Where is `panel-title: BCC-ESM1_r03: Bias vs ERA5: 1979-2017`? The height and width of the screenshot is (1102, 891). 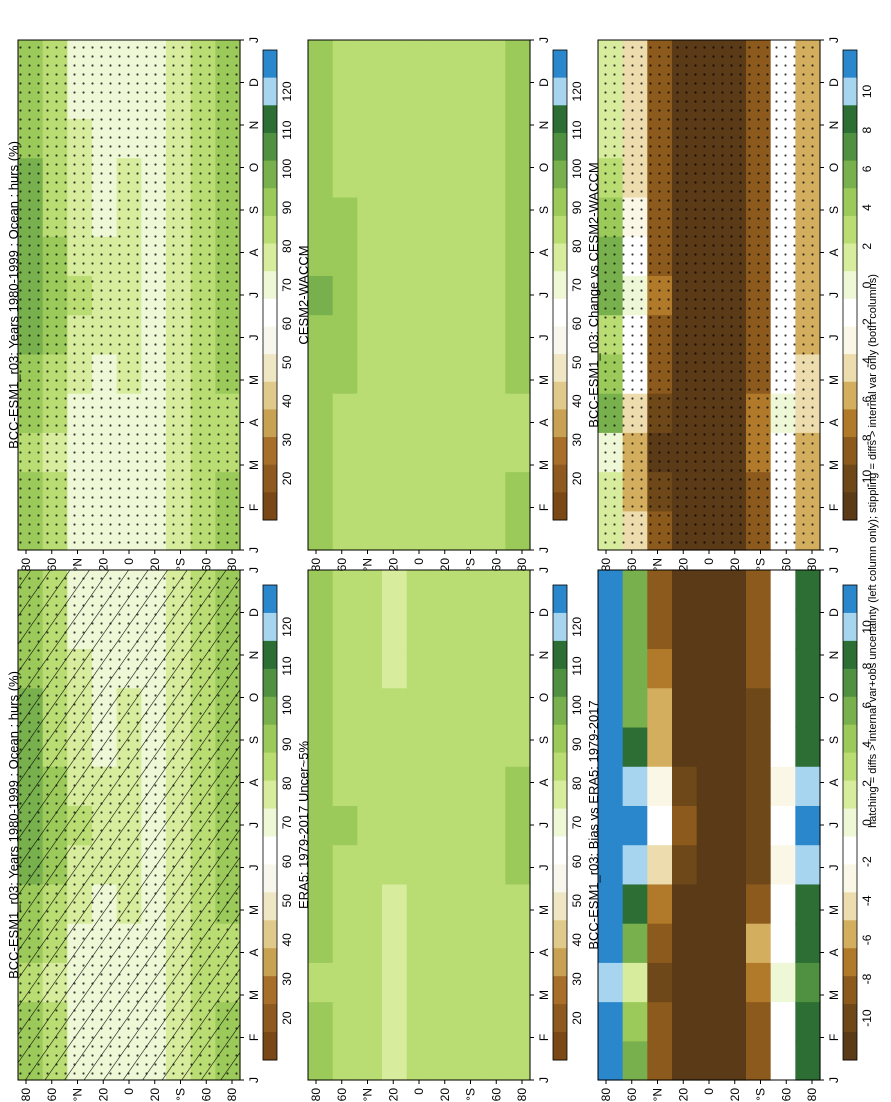 panel-title: BCC-ESM1_r03: Bias vs ERA5: 1979-2017 is located at coordinates (593, 824).